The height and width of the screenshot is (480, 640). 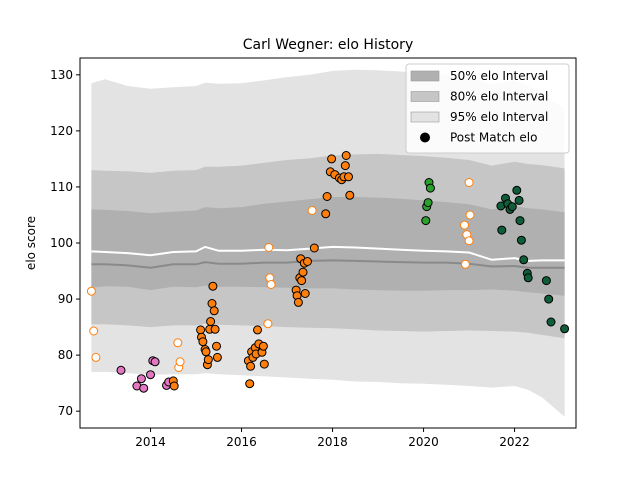 What do you see at coordinates (493, 138) in the screenshot?
I see `legend-label: Post Match elo` at bounding box center [493, 138].